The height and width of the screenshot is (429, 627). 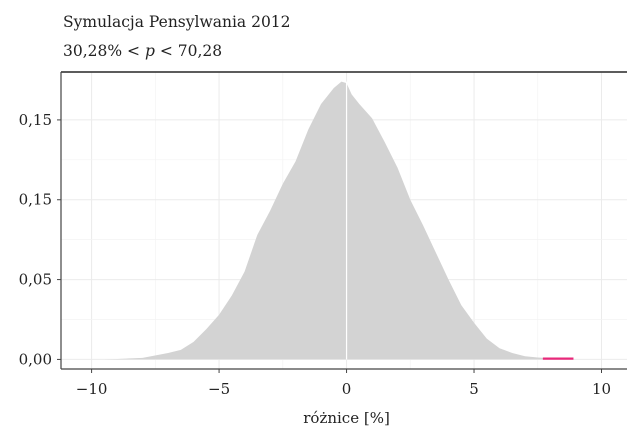 I want to click on subtitle-suffix: < 70,28, so click(x=188, y=51).